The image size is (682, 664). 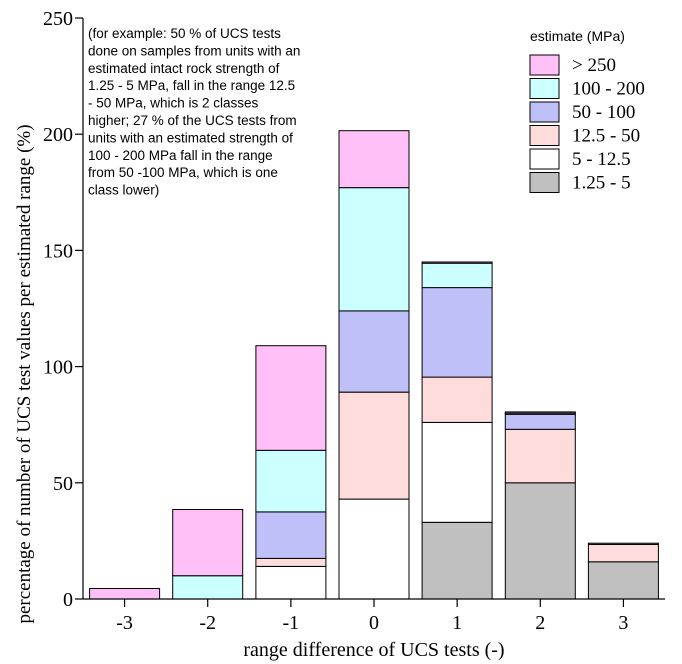 I want to click on annotation-line: (for example: 50 % of UCS tests, so click(x=184, y=33).